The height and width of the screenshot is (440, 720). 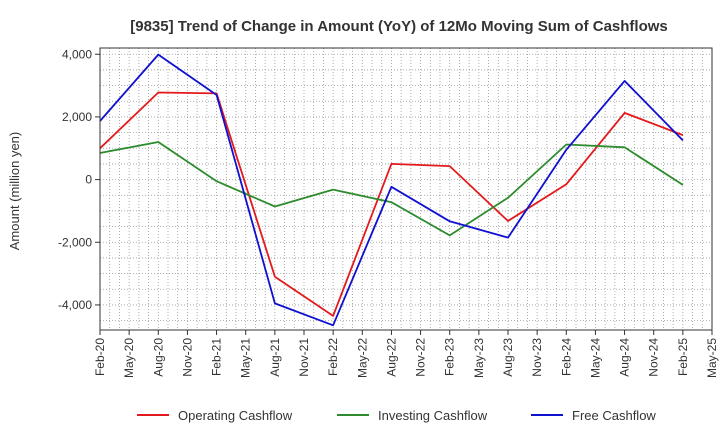 I want to click on x-tick-label: Aug-20, so click(x=158, y=357).